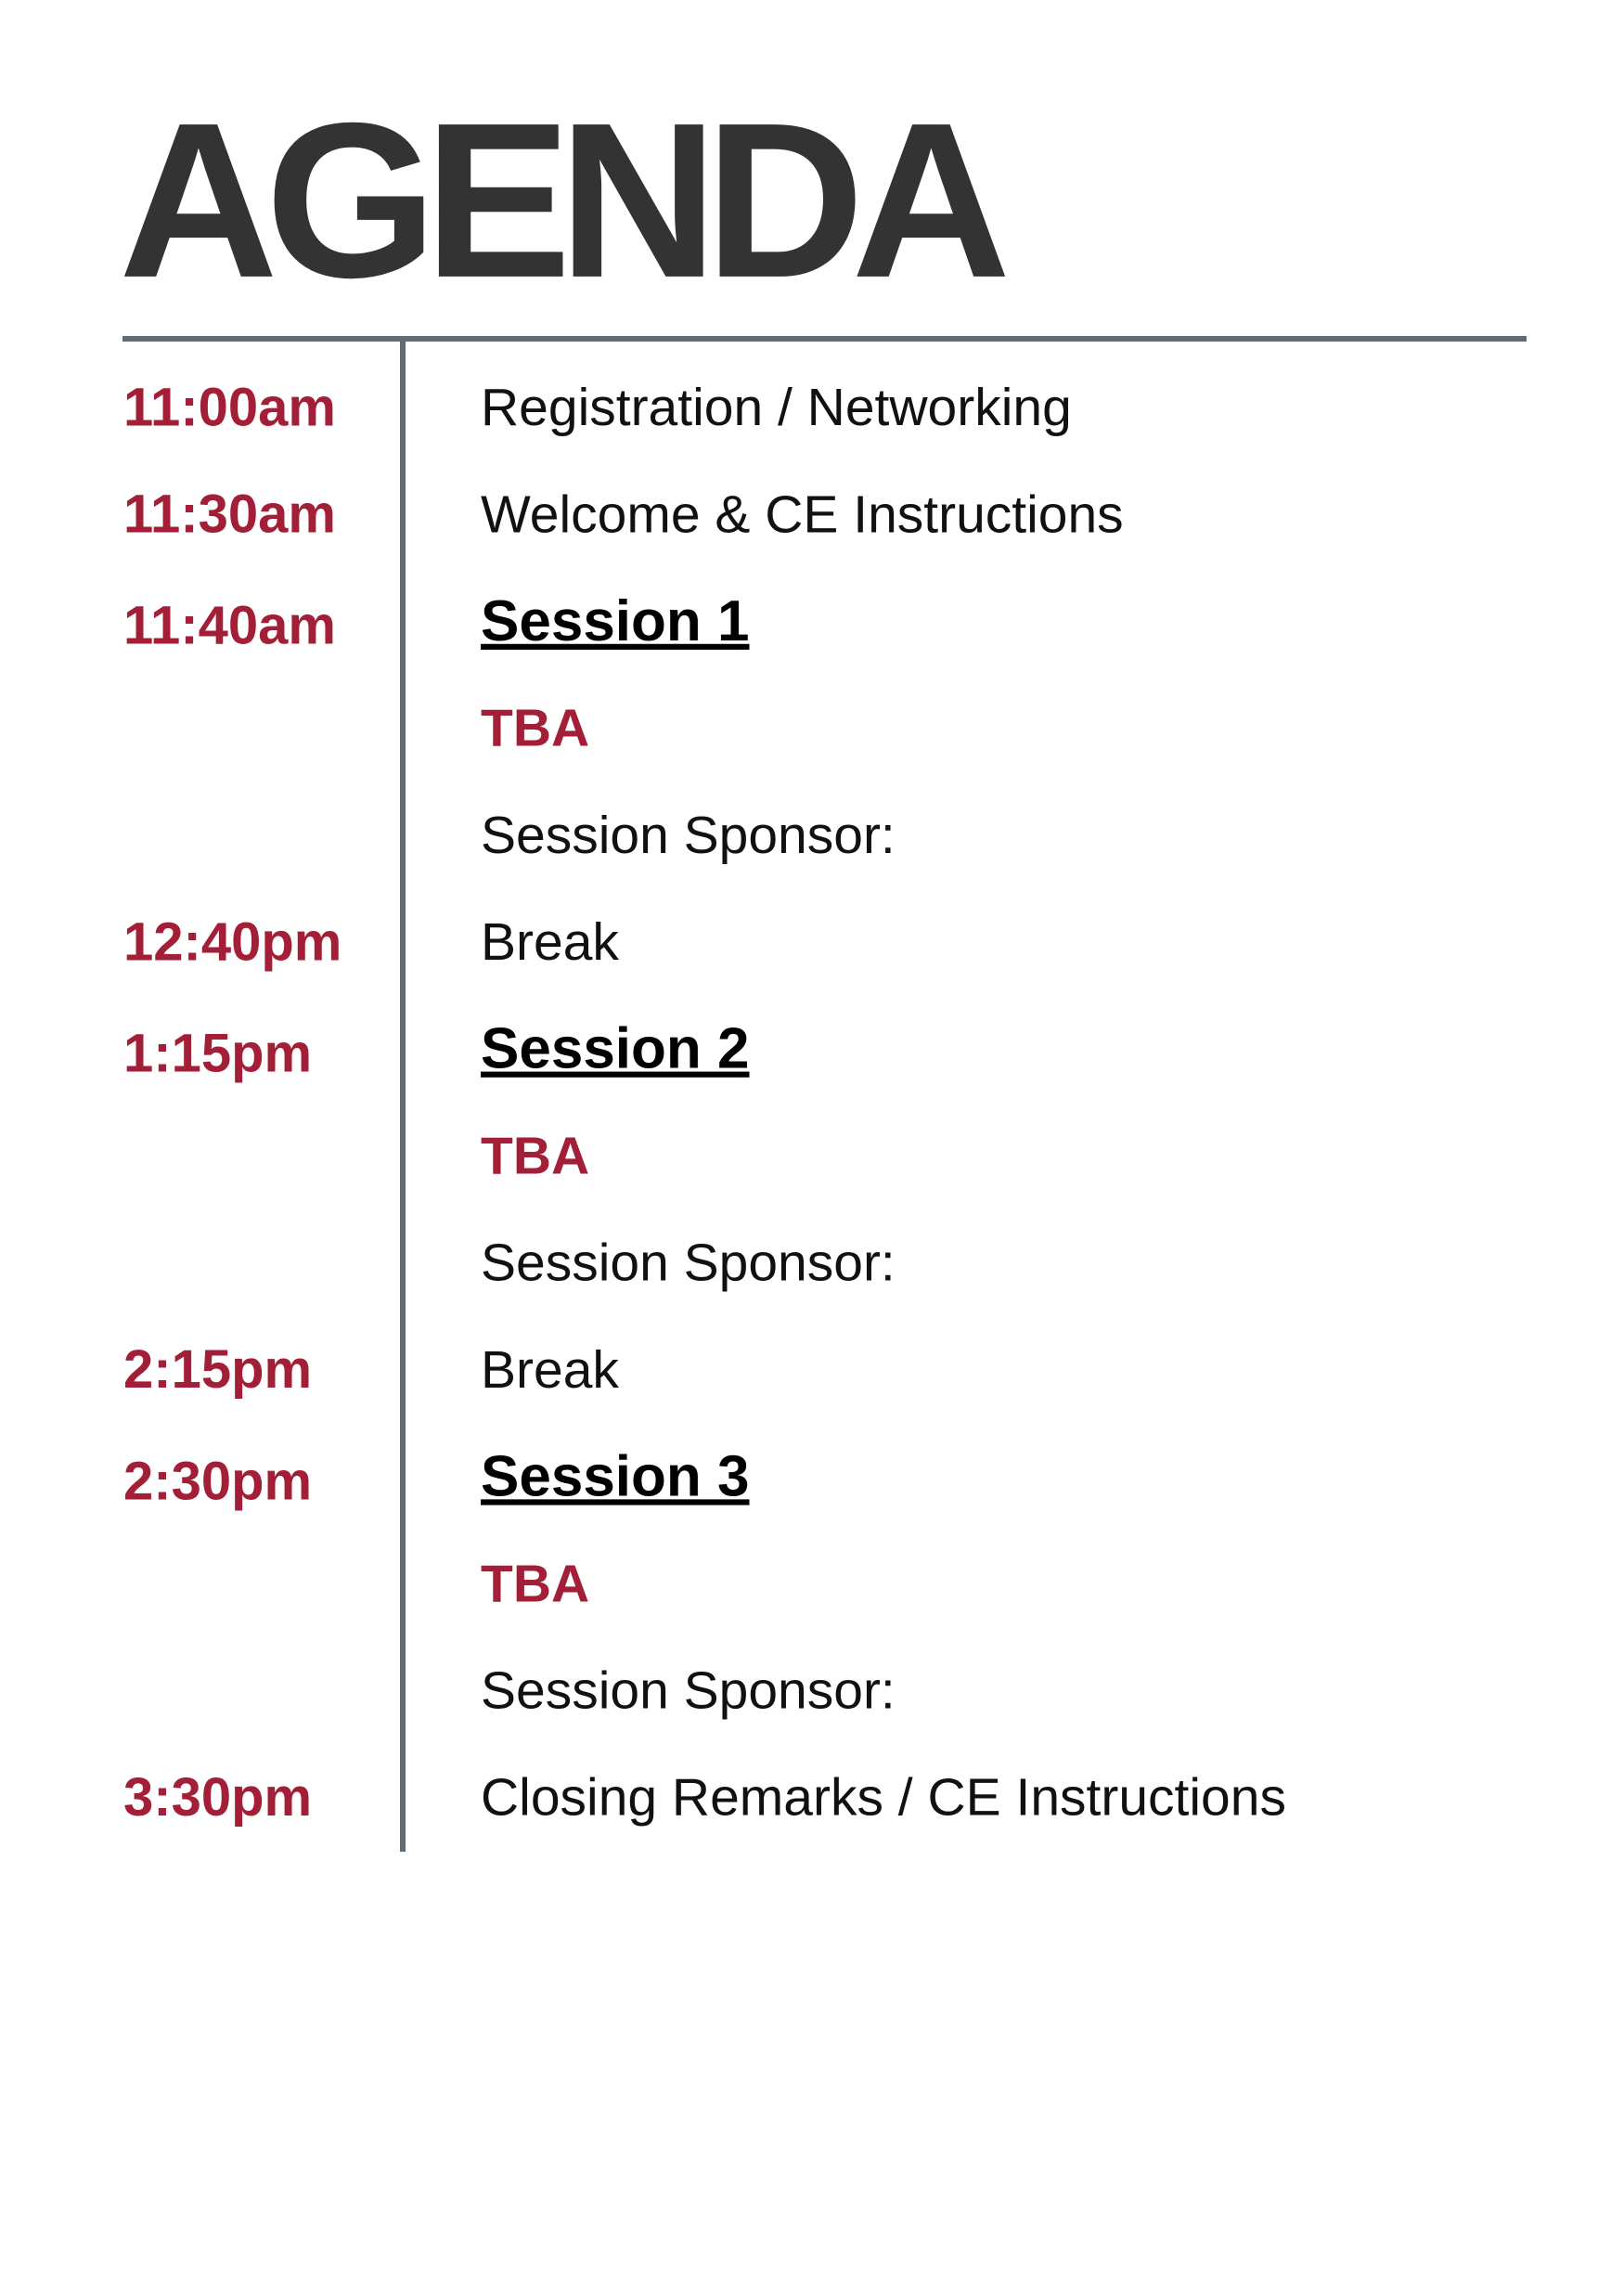  What do you see at coordinates (615, 1049) in the screenshot?
I see `session-title: Session 2` at bounding box center [615, 1049].